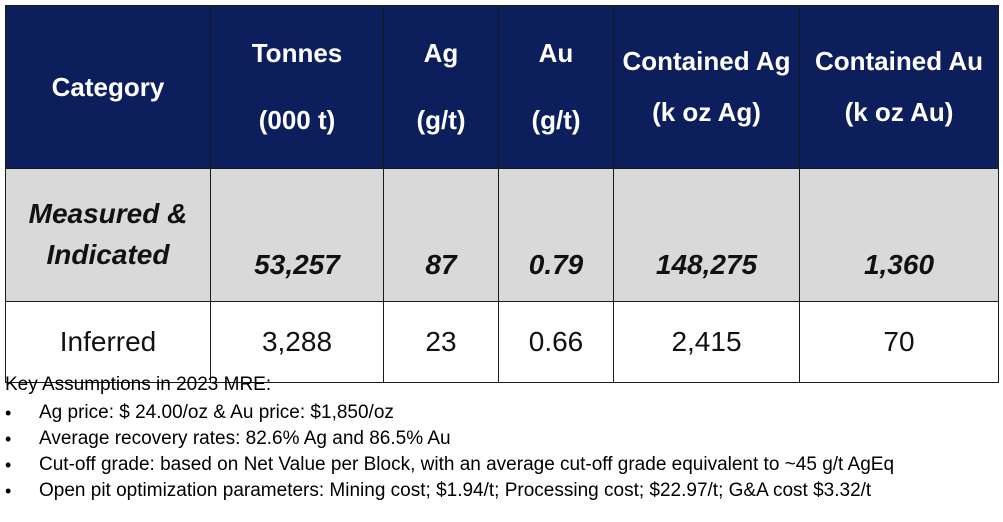 The width and height of the screenshot is (1003, 522). Describe the element at coordinates (441, 342) in the screenshot. I see `cell-ag: 23` at that location.